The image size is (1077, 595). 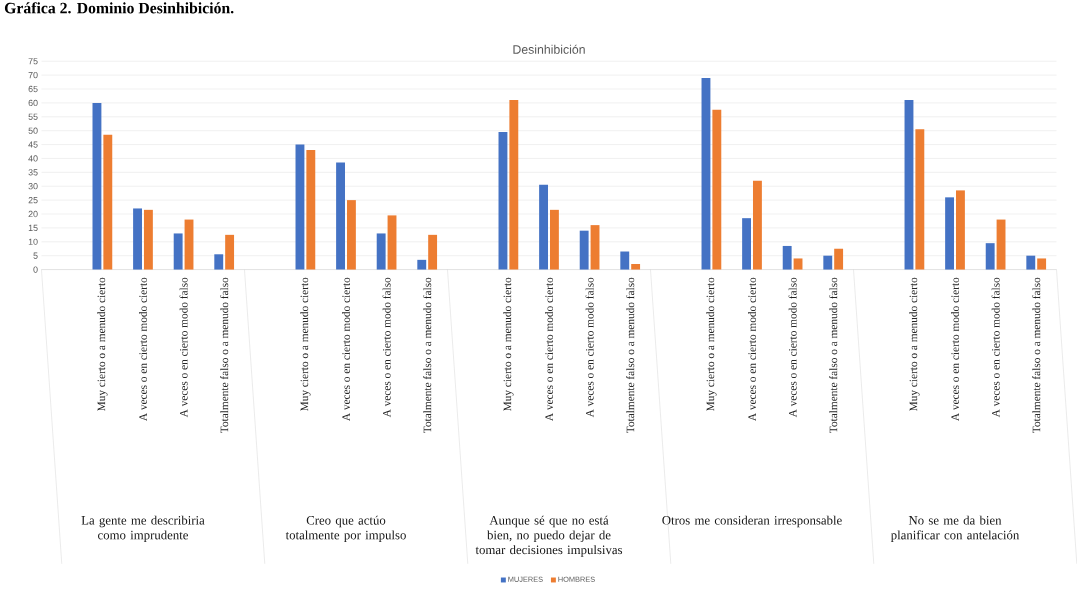 What do you see at coordinates (33, 186) in the screenshot?
I see `y-tick-label: 30` at bounding box center [33, 186].